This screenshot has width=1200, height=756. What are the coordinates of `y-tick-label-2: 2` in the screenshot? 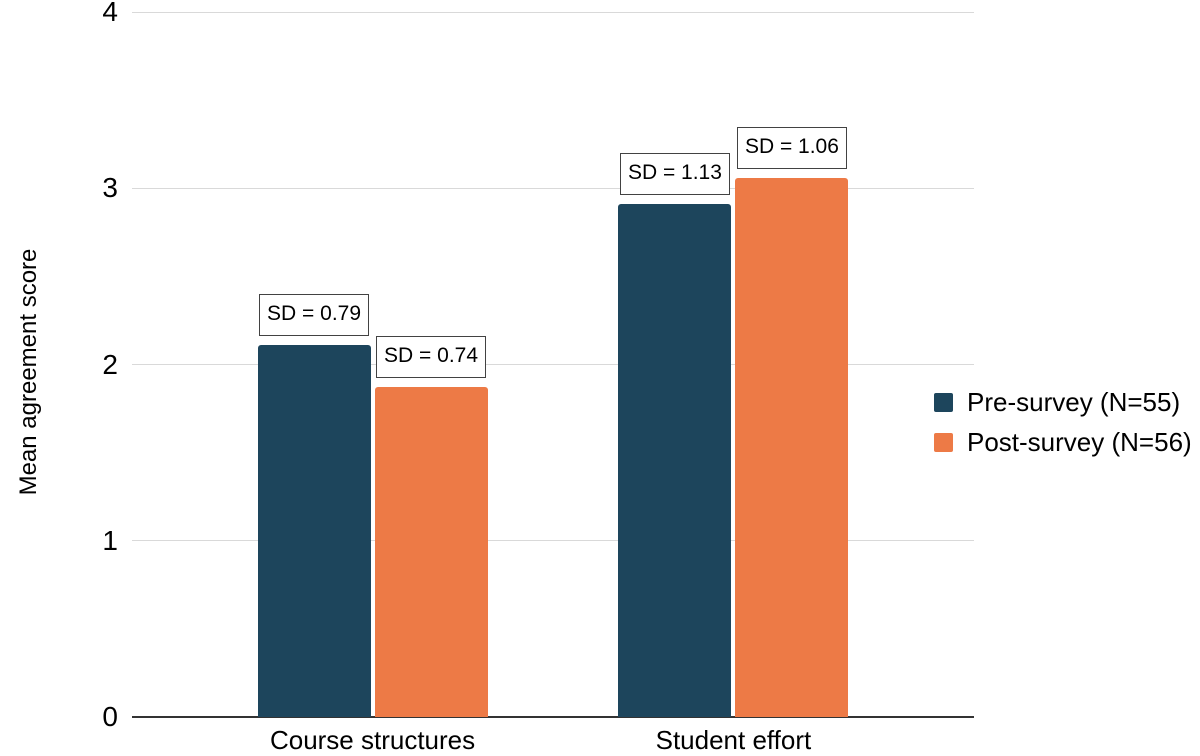 It's located at (110, 364).